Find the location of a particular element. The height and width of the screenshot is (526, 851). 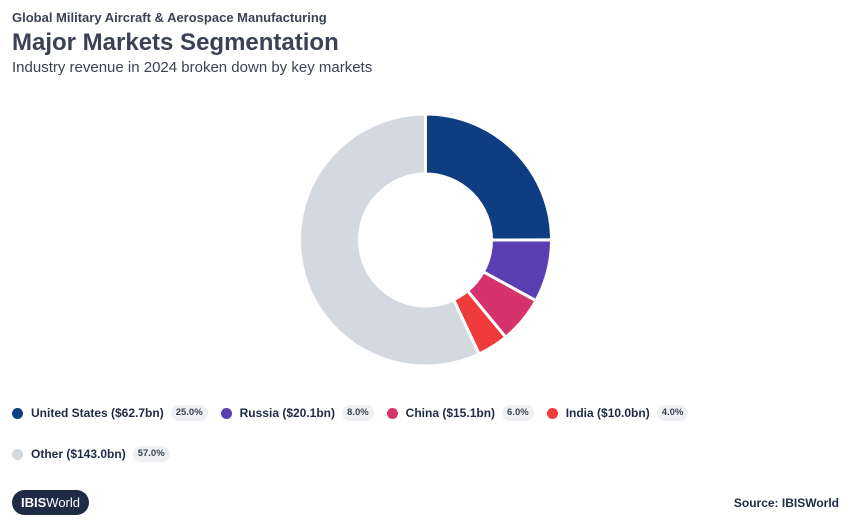

legend-percent-other: 57.0% is located at coordinates (151, 454).